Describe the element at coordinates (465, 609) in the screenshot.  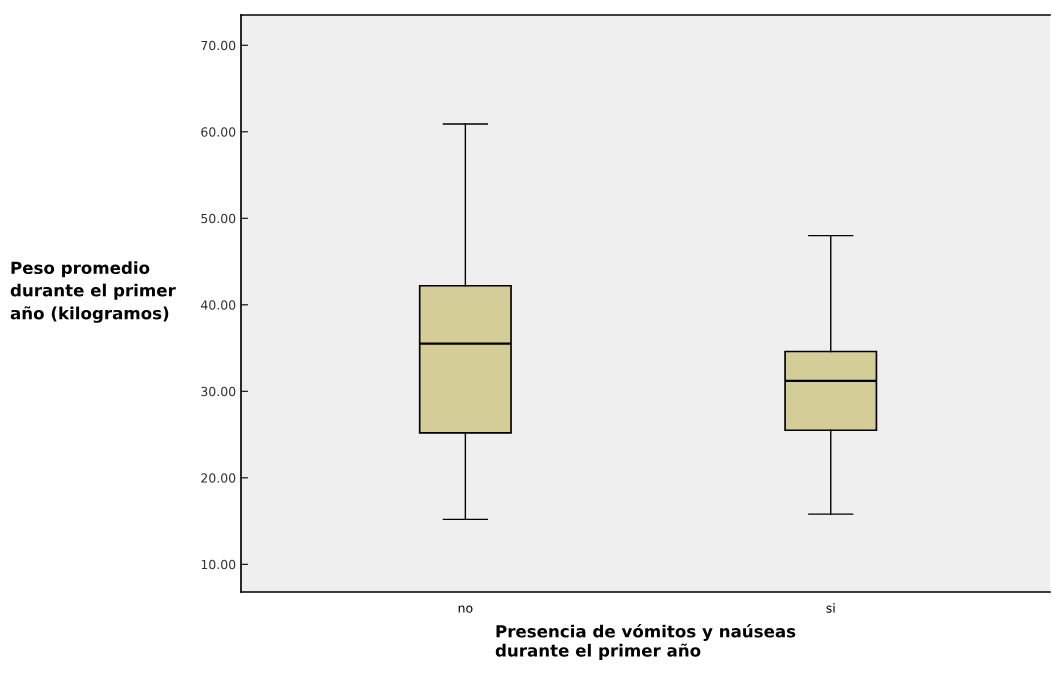
I see `x-tick-label: no` at that location.